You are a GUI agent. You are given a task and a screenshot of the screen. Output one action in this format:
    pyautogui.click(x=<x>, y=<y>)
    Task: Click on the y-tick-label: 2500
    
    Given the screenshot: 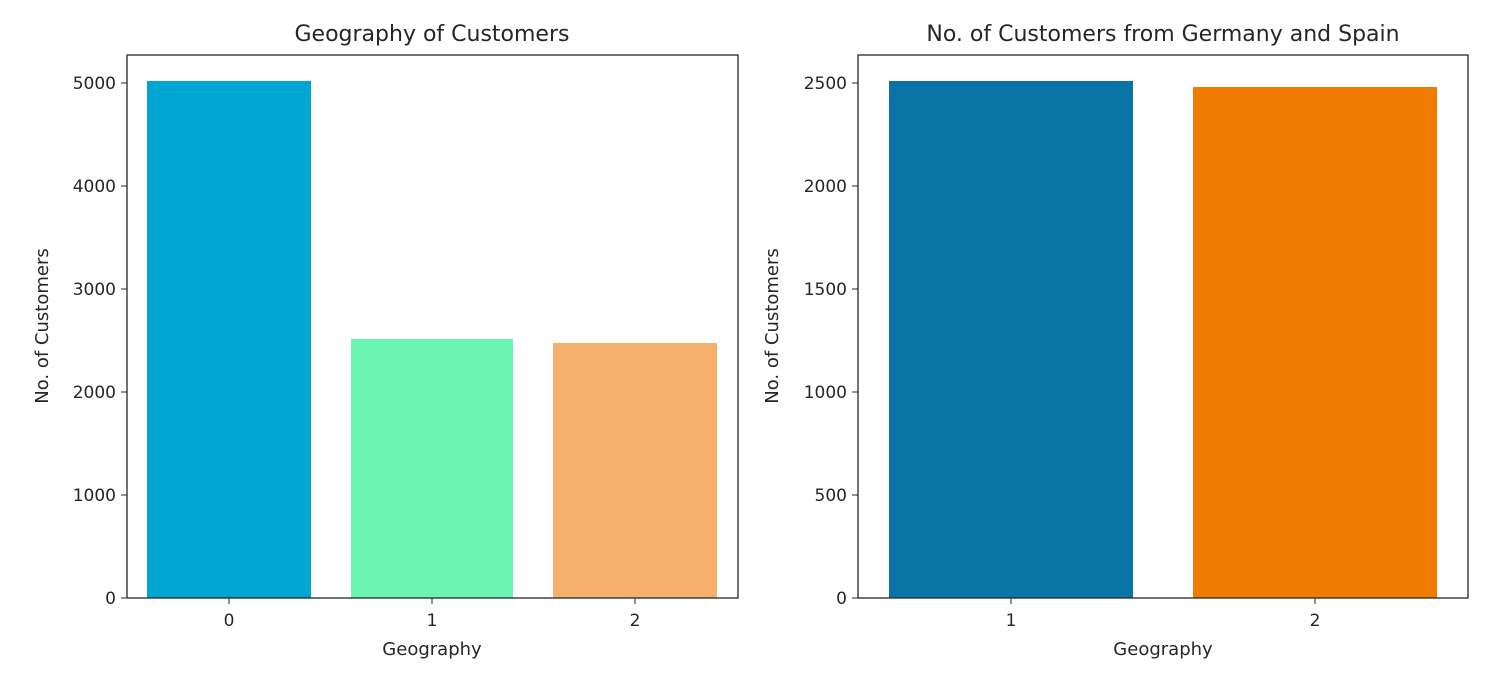 What is the action you would take?
    pyautogui.click(x=825, y=84)
    